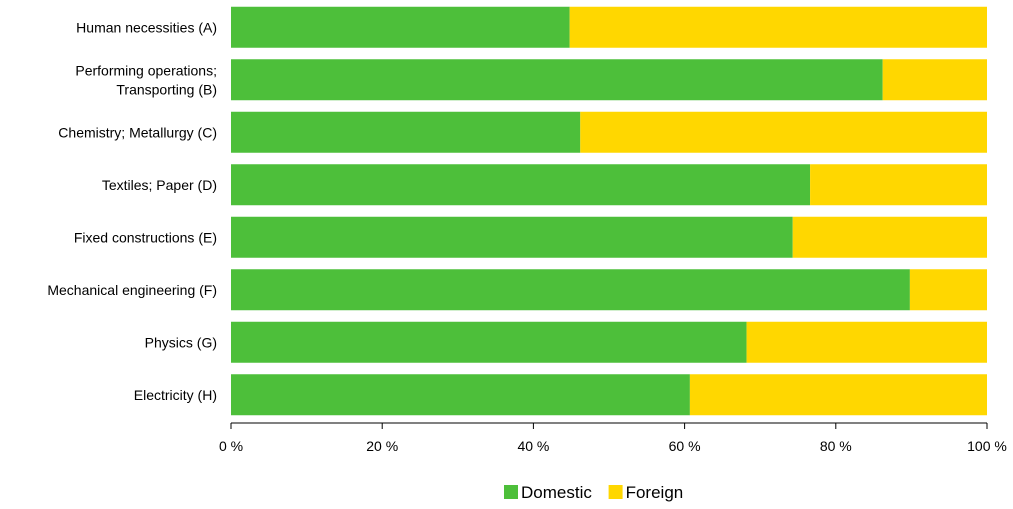 This screenshot has height=509, width=1013. Describe the element at coordinates (132, 290) in the screenshot. I see `category-label: Mechanical engineering (F)` at that location.